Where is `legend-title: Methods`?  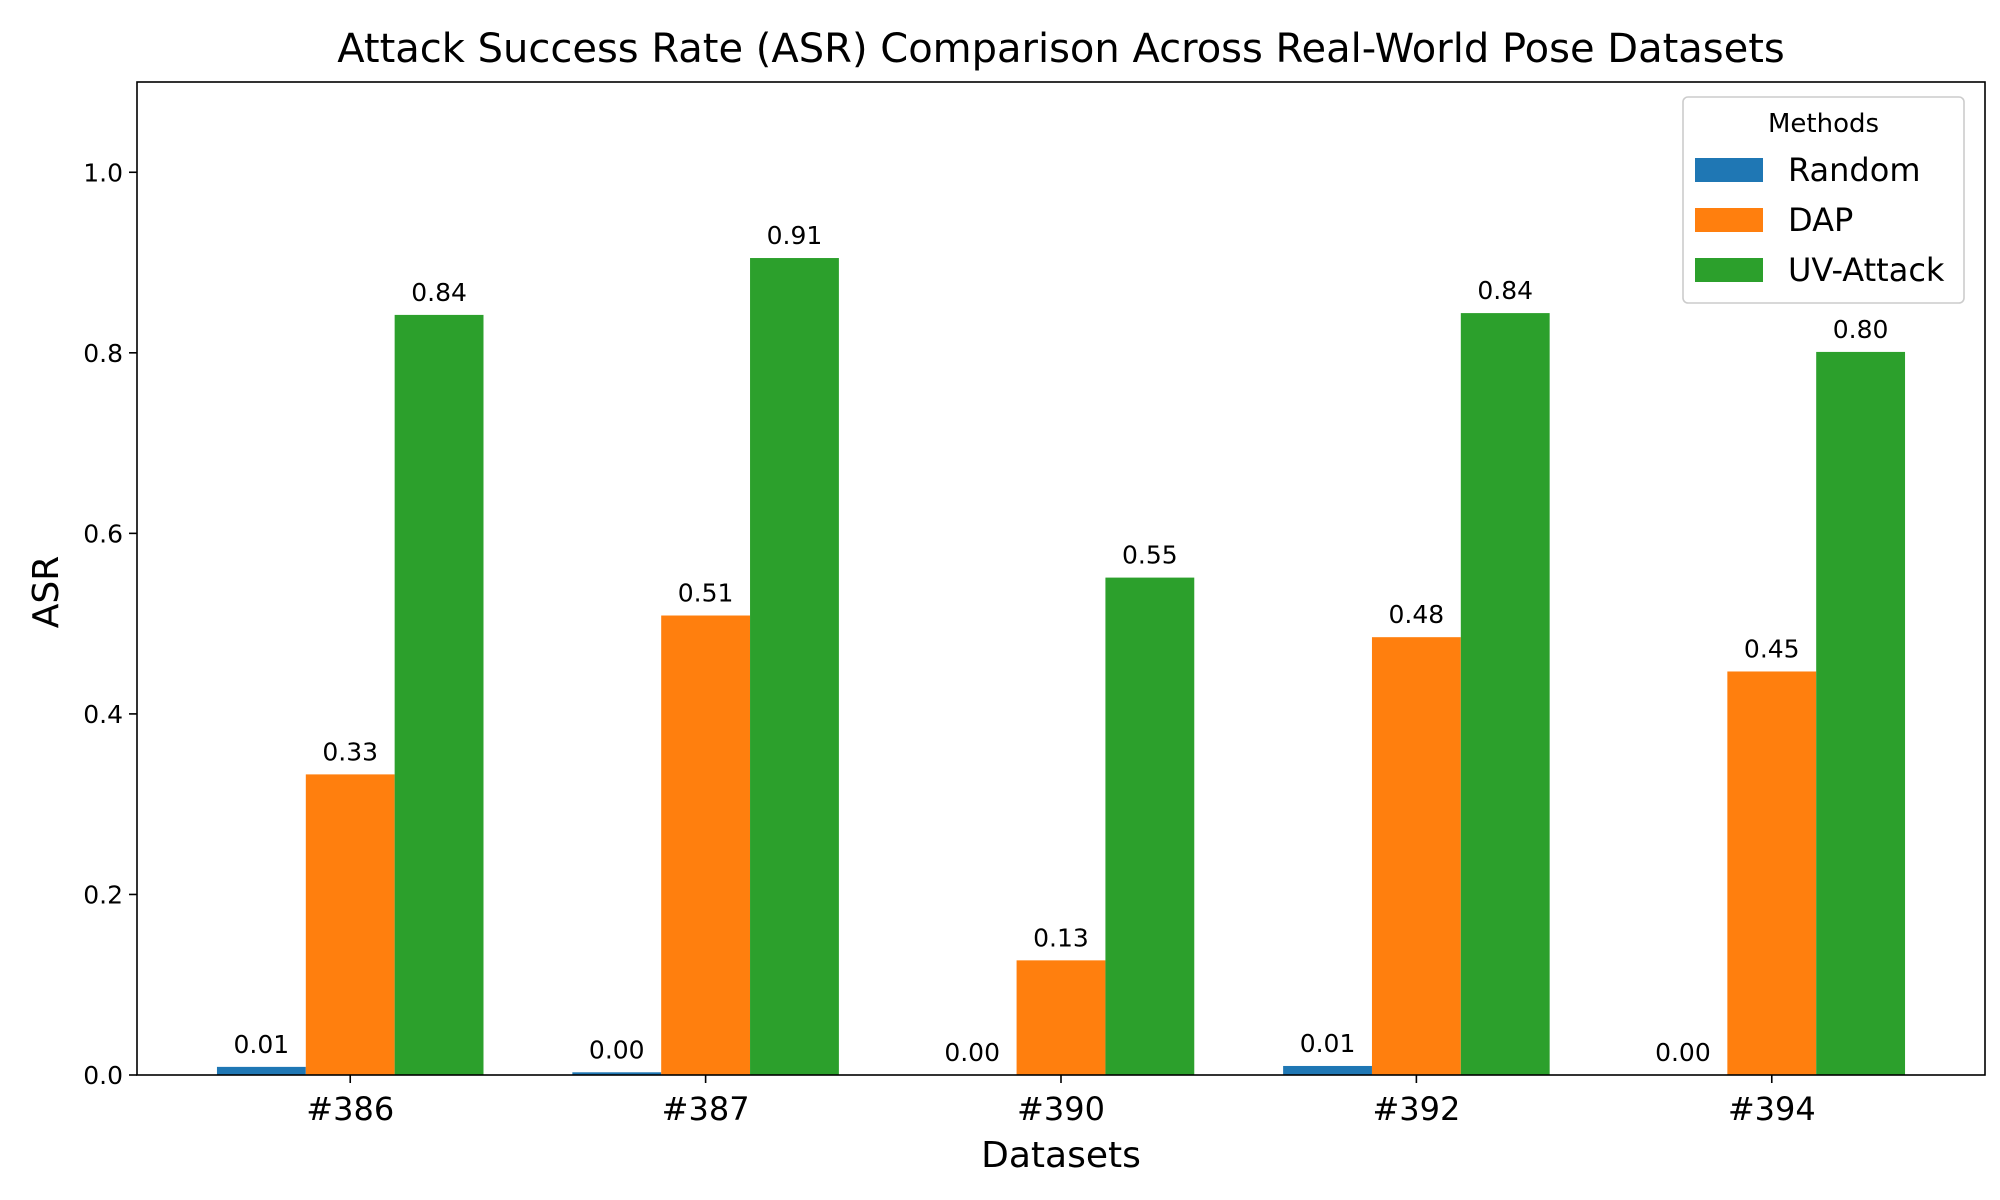 legend-title: Methods is located at coordinates (1823, 124).